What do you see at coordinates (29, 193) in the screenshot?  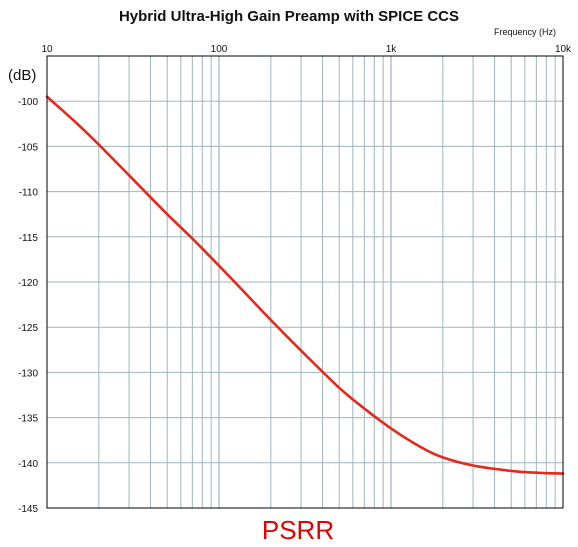 I see `y-tick-label: -110` at bounding box center [29, 193].